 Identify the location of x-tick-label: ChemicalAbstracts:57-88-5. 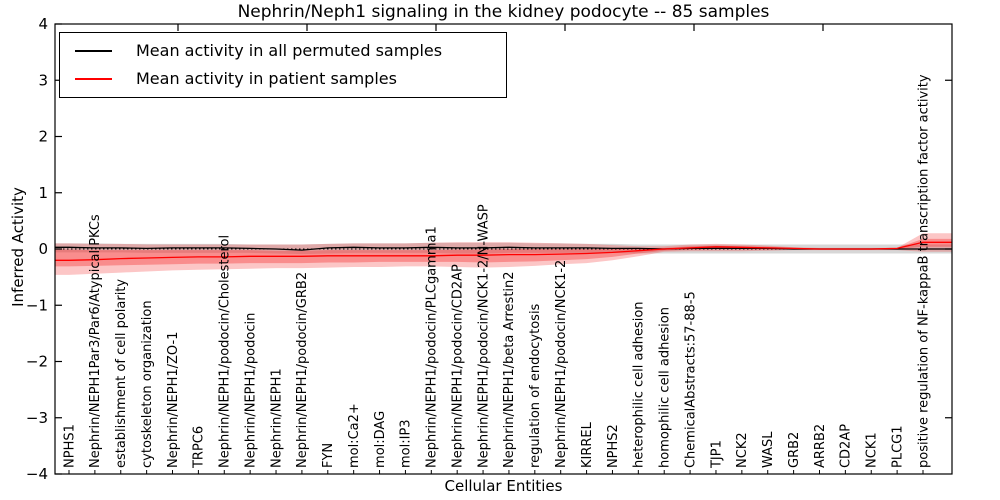
(690, 379).